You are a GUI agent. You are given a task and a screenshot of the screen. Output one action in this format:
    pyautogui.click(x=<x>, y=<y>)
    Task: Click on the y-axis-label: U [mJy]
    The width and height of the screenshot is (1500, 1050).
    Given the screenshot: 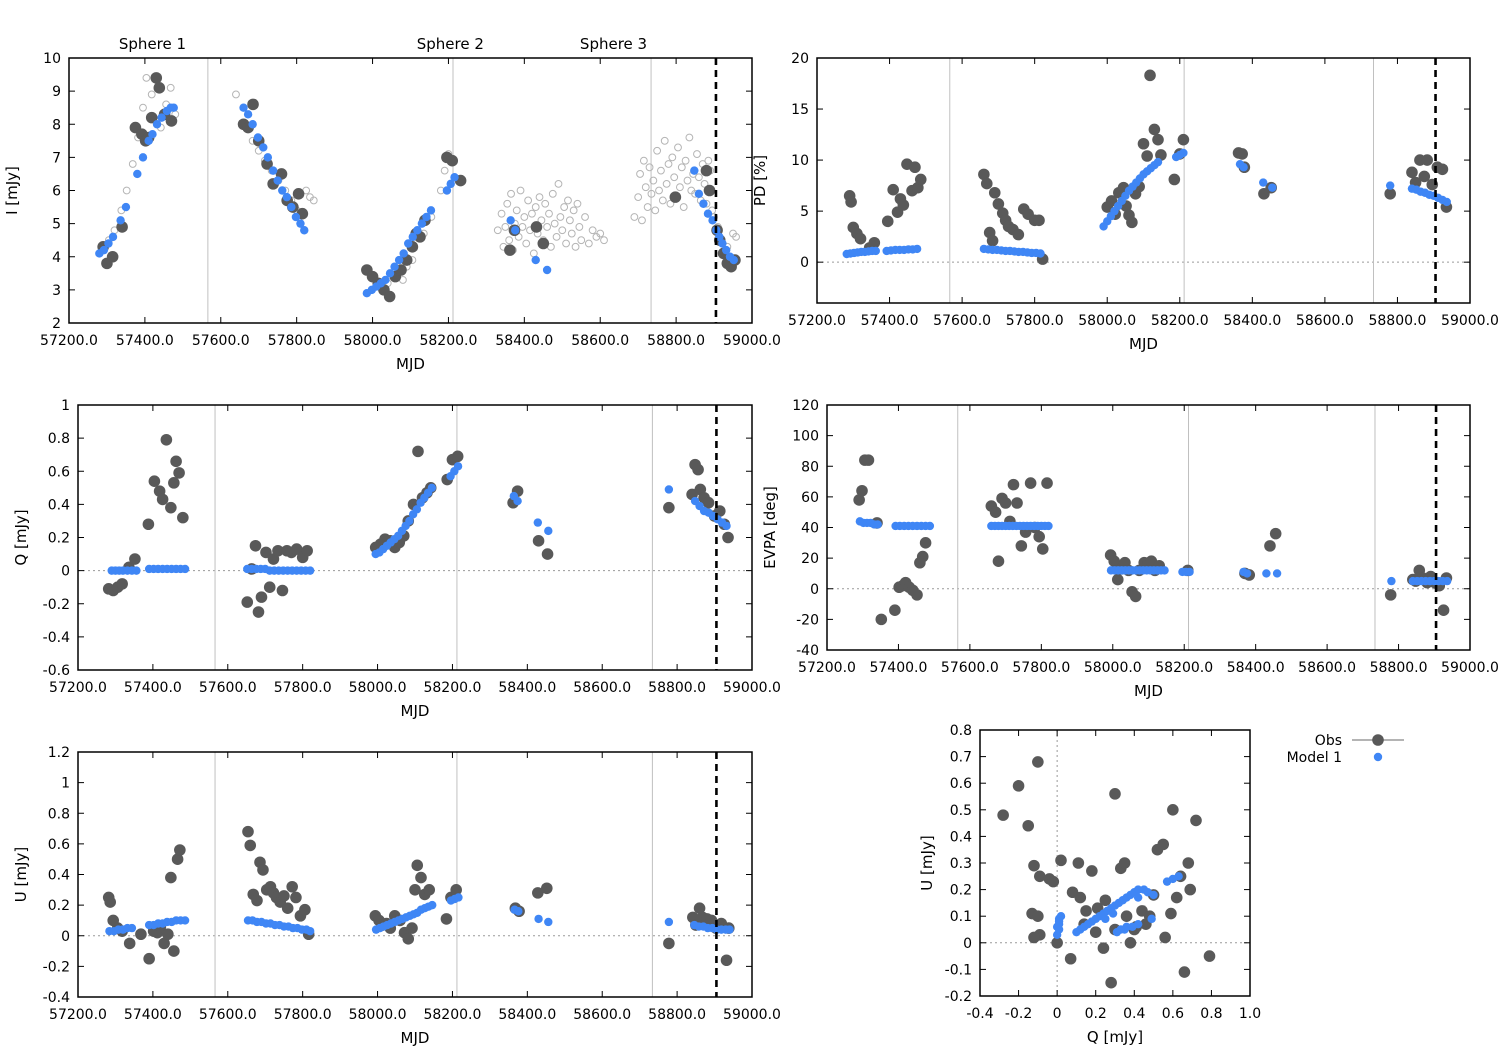 What is the action you would take?
    pyautogui.click(x=21, y=874)
    